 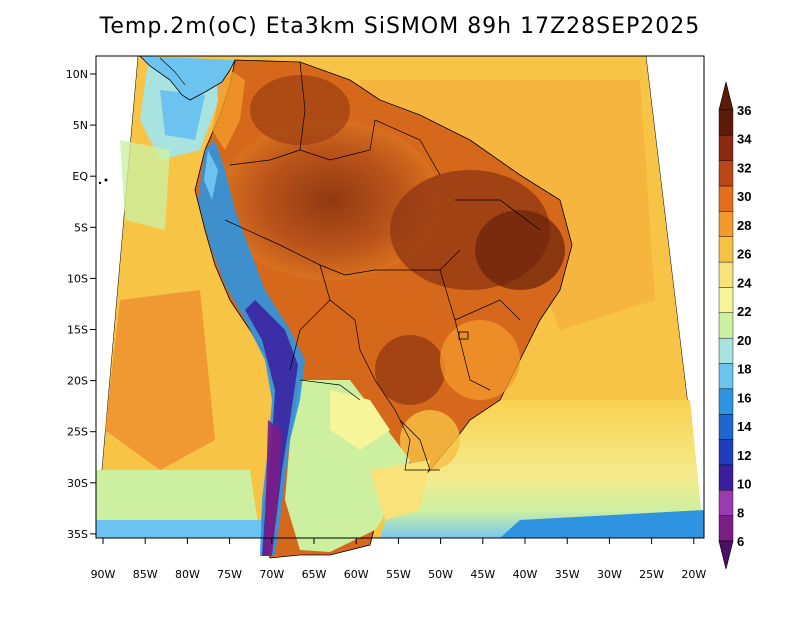 I want to click on lat-label: 5S, so click(x=81, y=227).